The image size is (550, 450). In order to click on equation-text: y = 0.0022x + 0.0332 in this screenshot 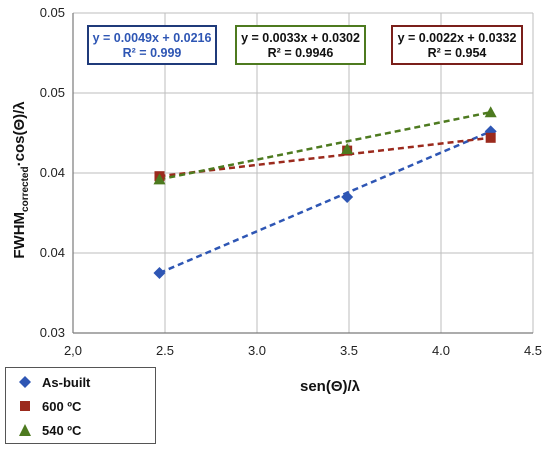, I will do `click(457, 38)`.